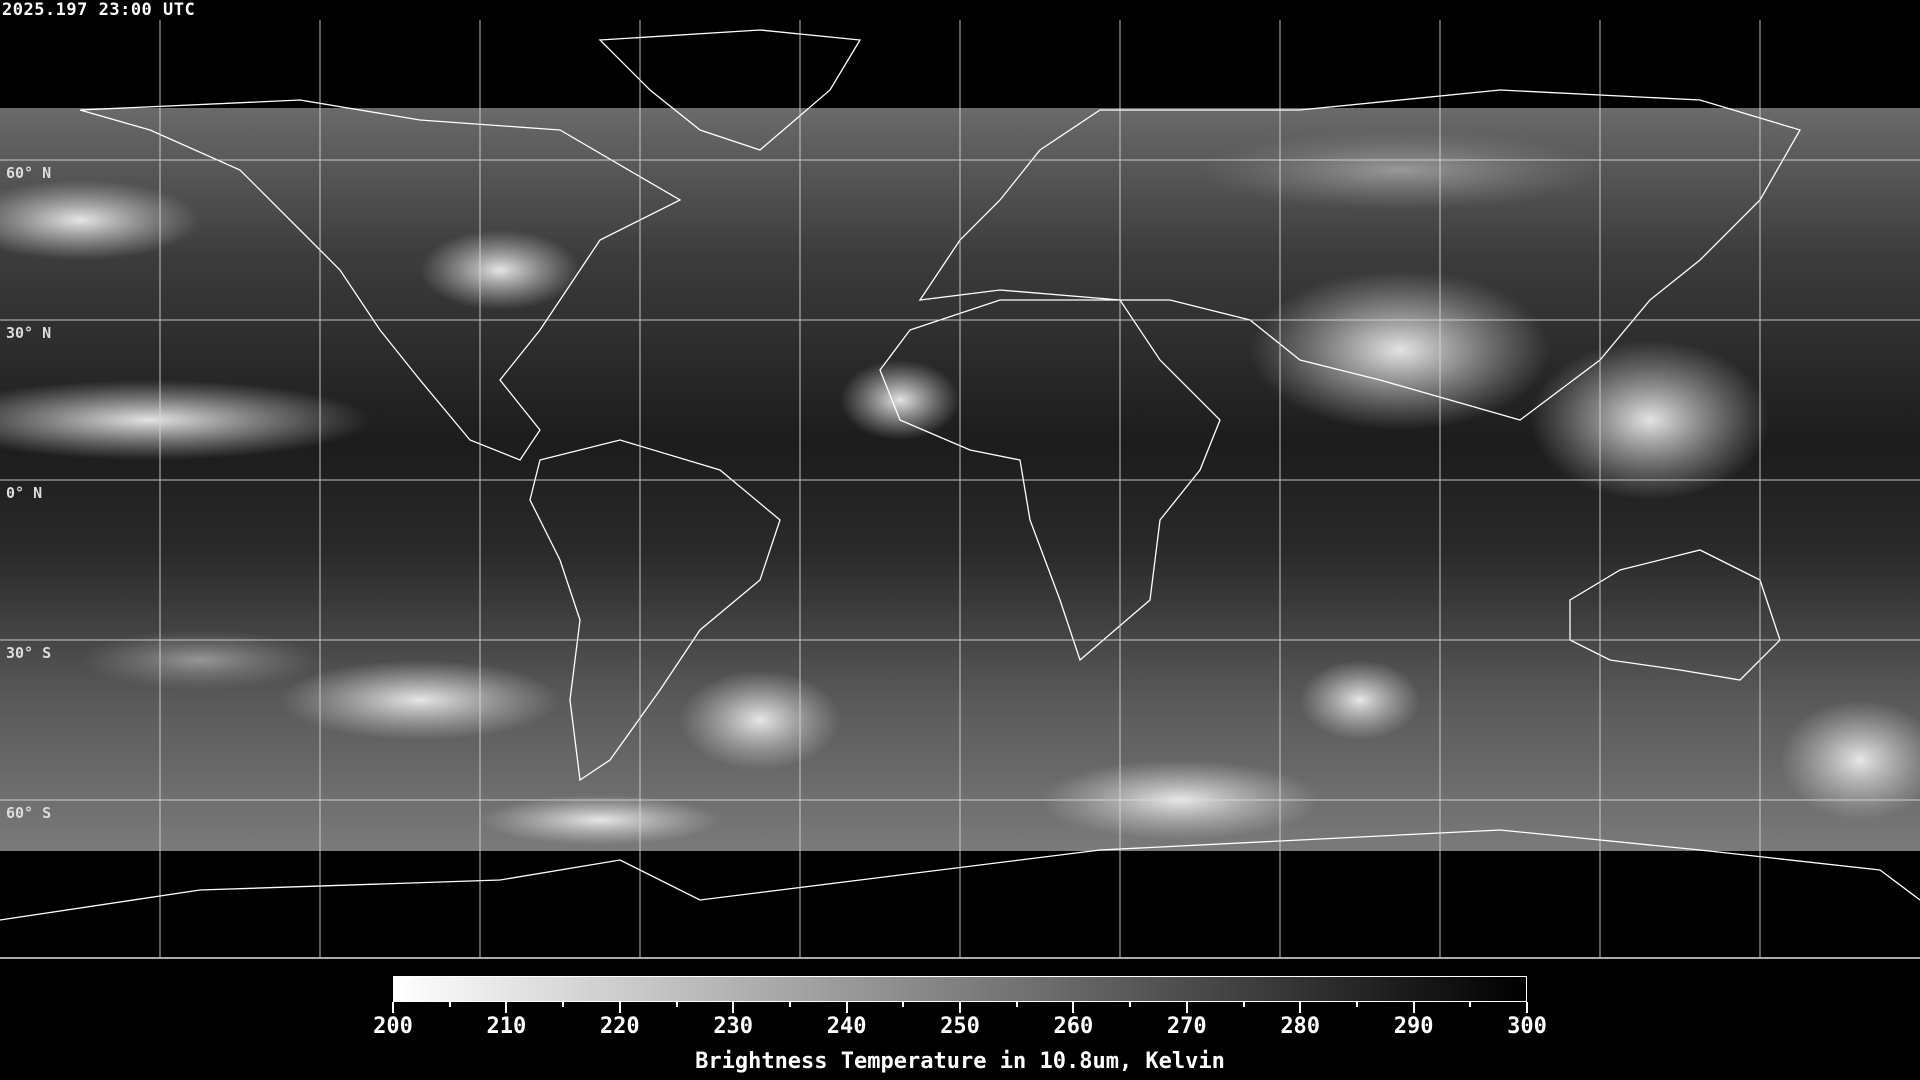 The image size is (1920, 1080). Describe the element at coordinates (619, 1026) in the screenshot. I see `colorbar-tick-label: 220` at that location.